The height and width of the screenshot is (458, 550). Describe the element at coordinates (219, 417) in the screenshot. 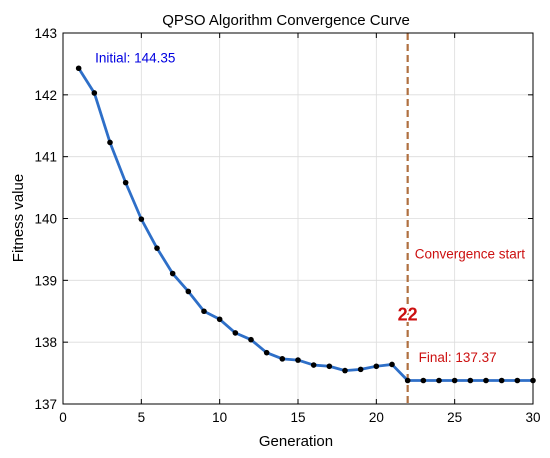

I see `x-tick-label: 10` at that location.